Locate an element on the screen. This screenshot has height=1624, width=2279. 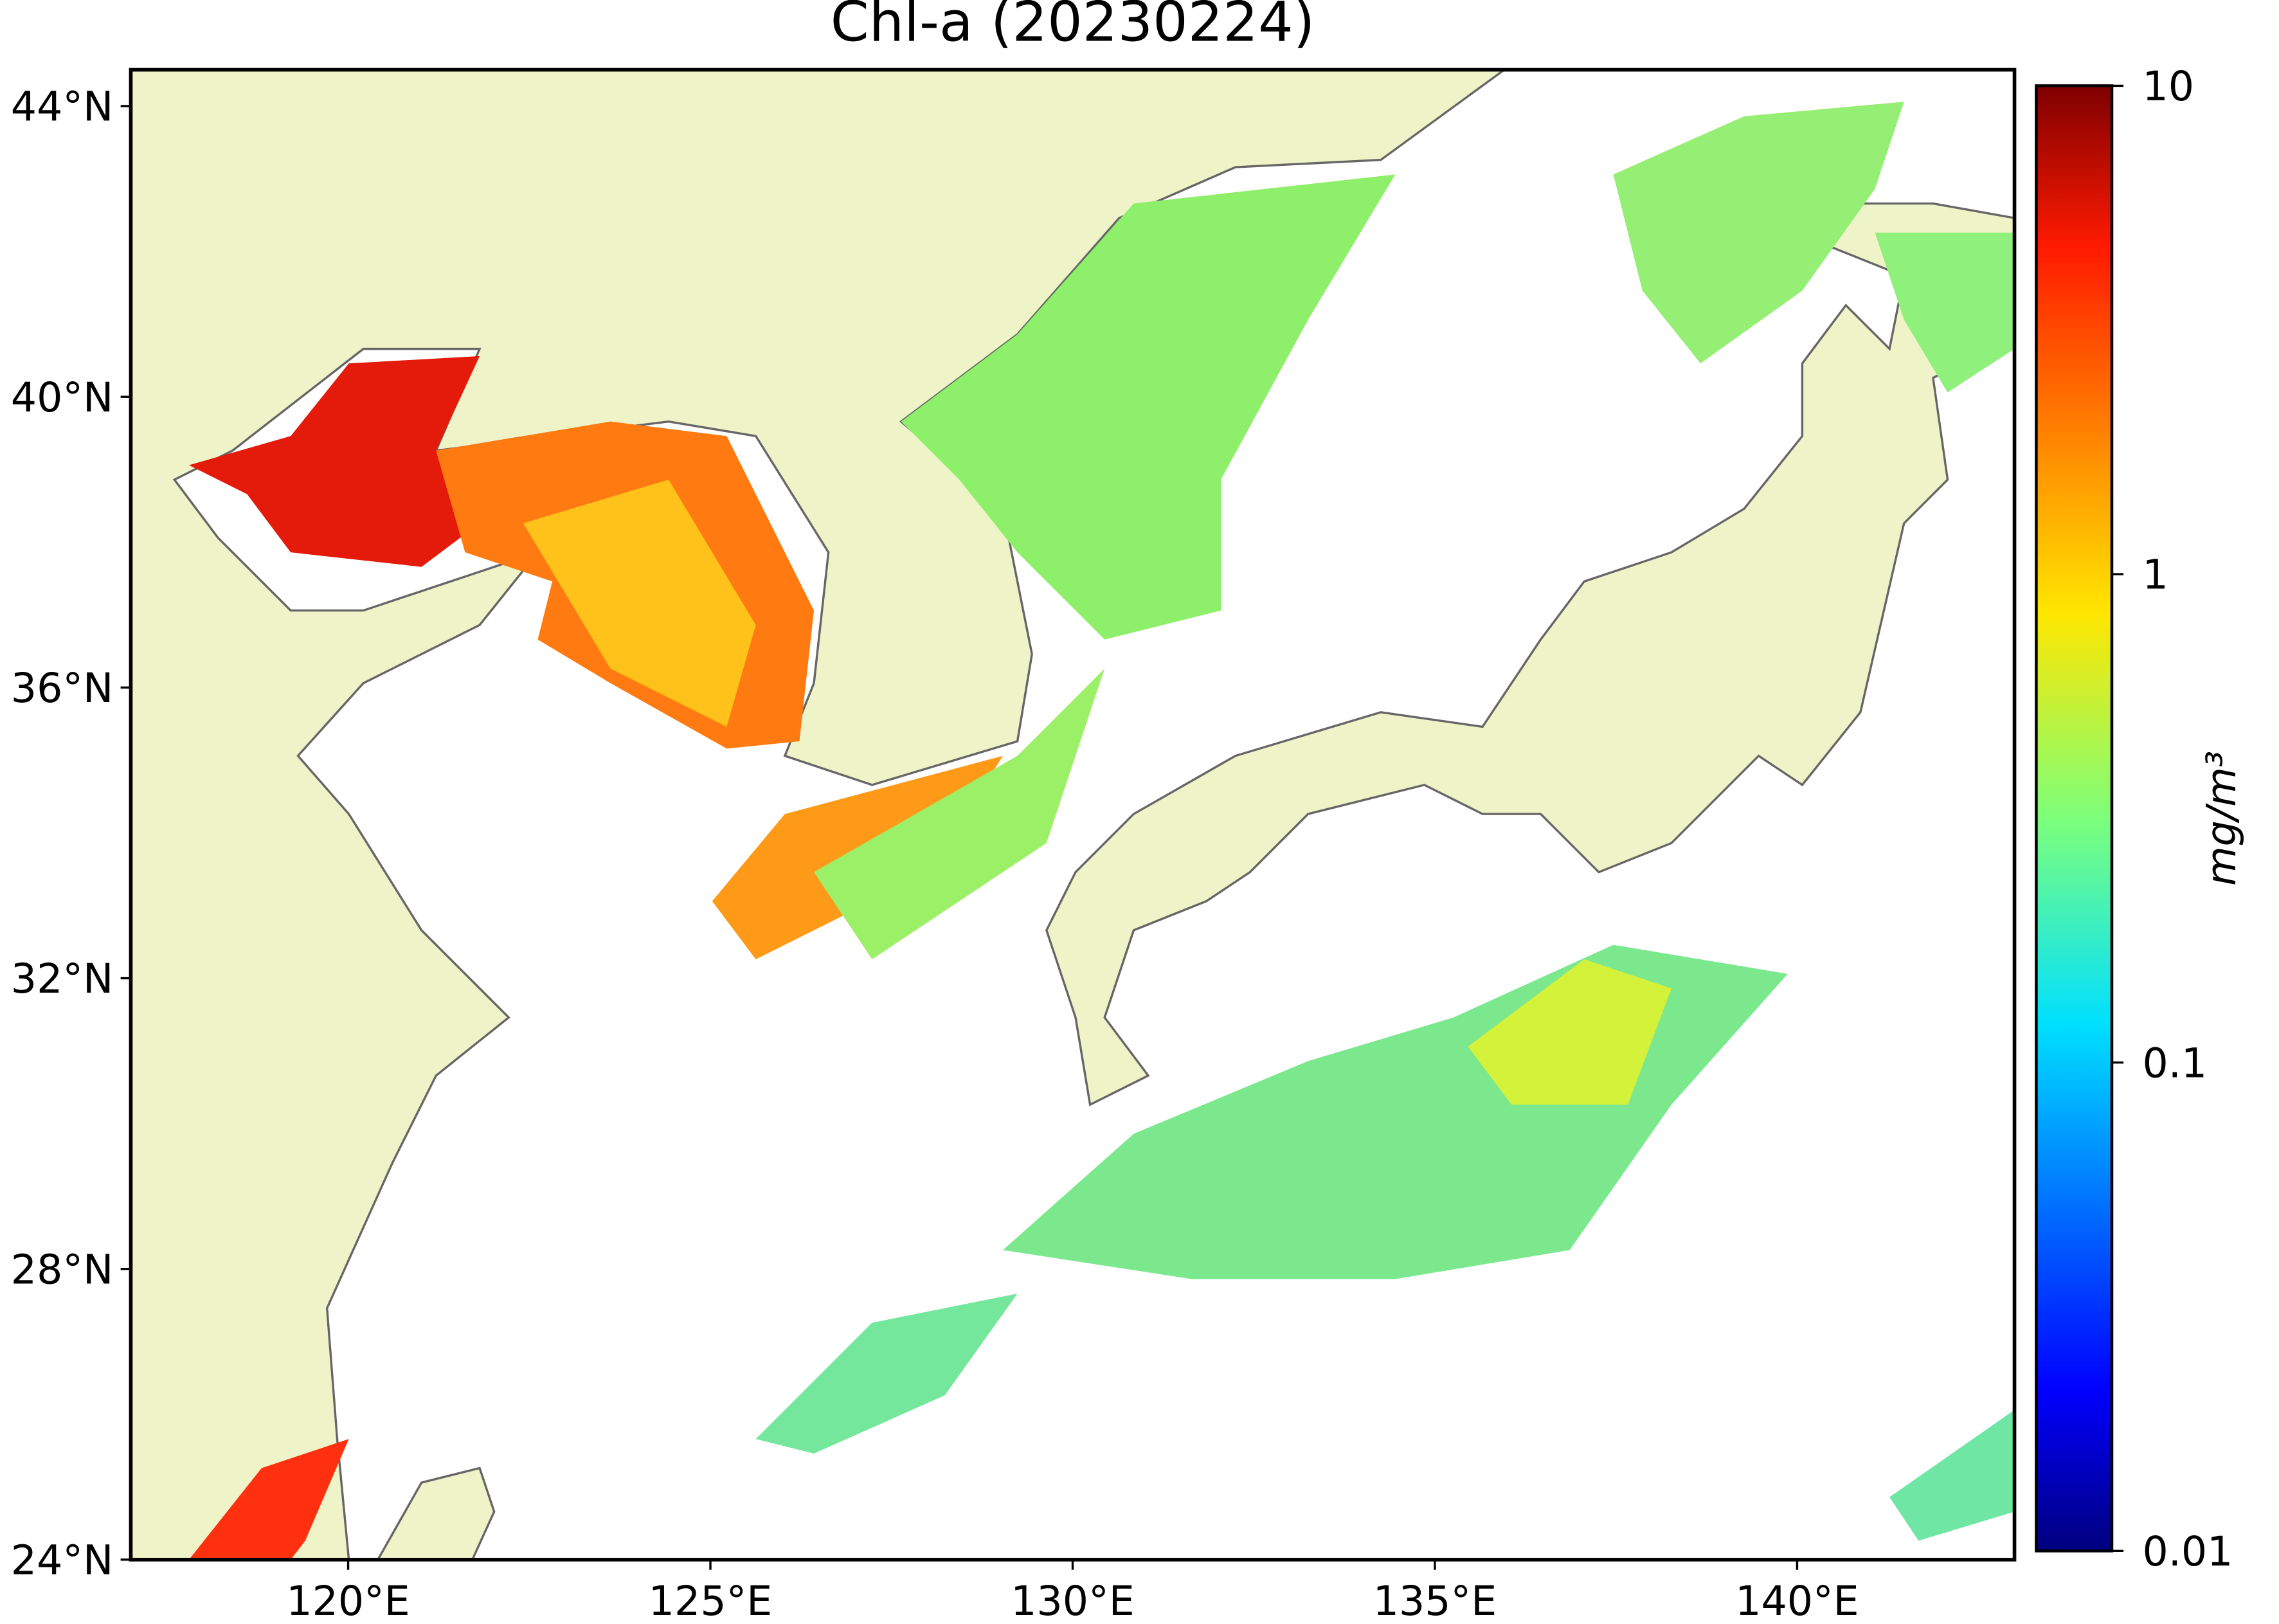
chl-kuroshio-core is located at coordinates (1570, 1032).